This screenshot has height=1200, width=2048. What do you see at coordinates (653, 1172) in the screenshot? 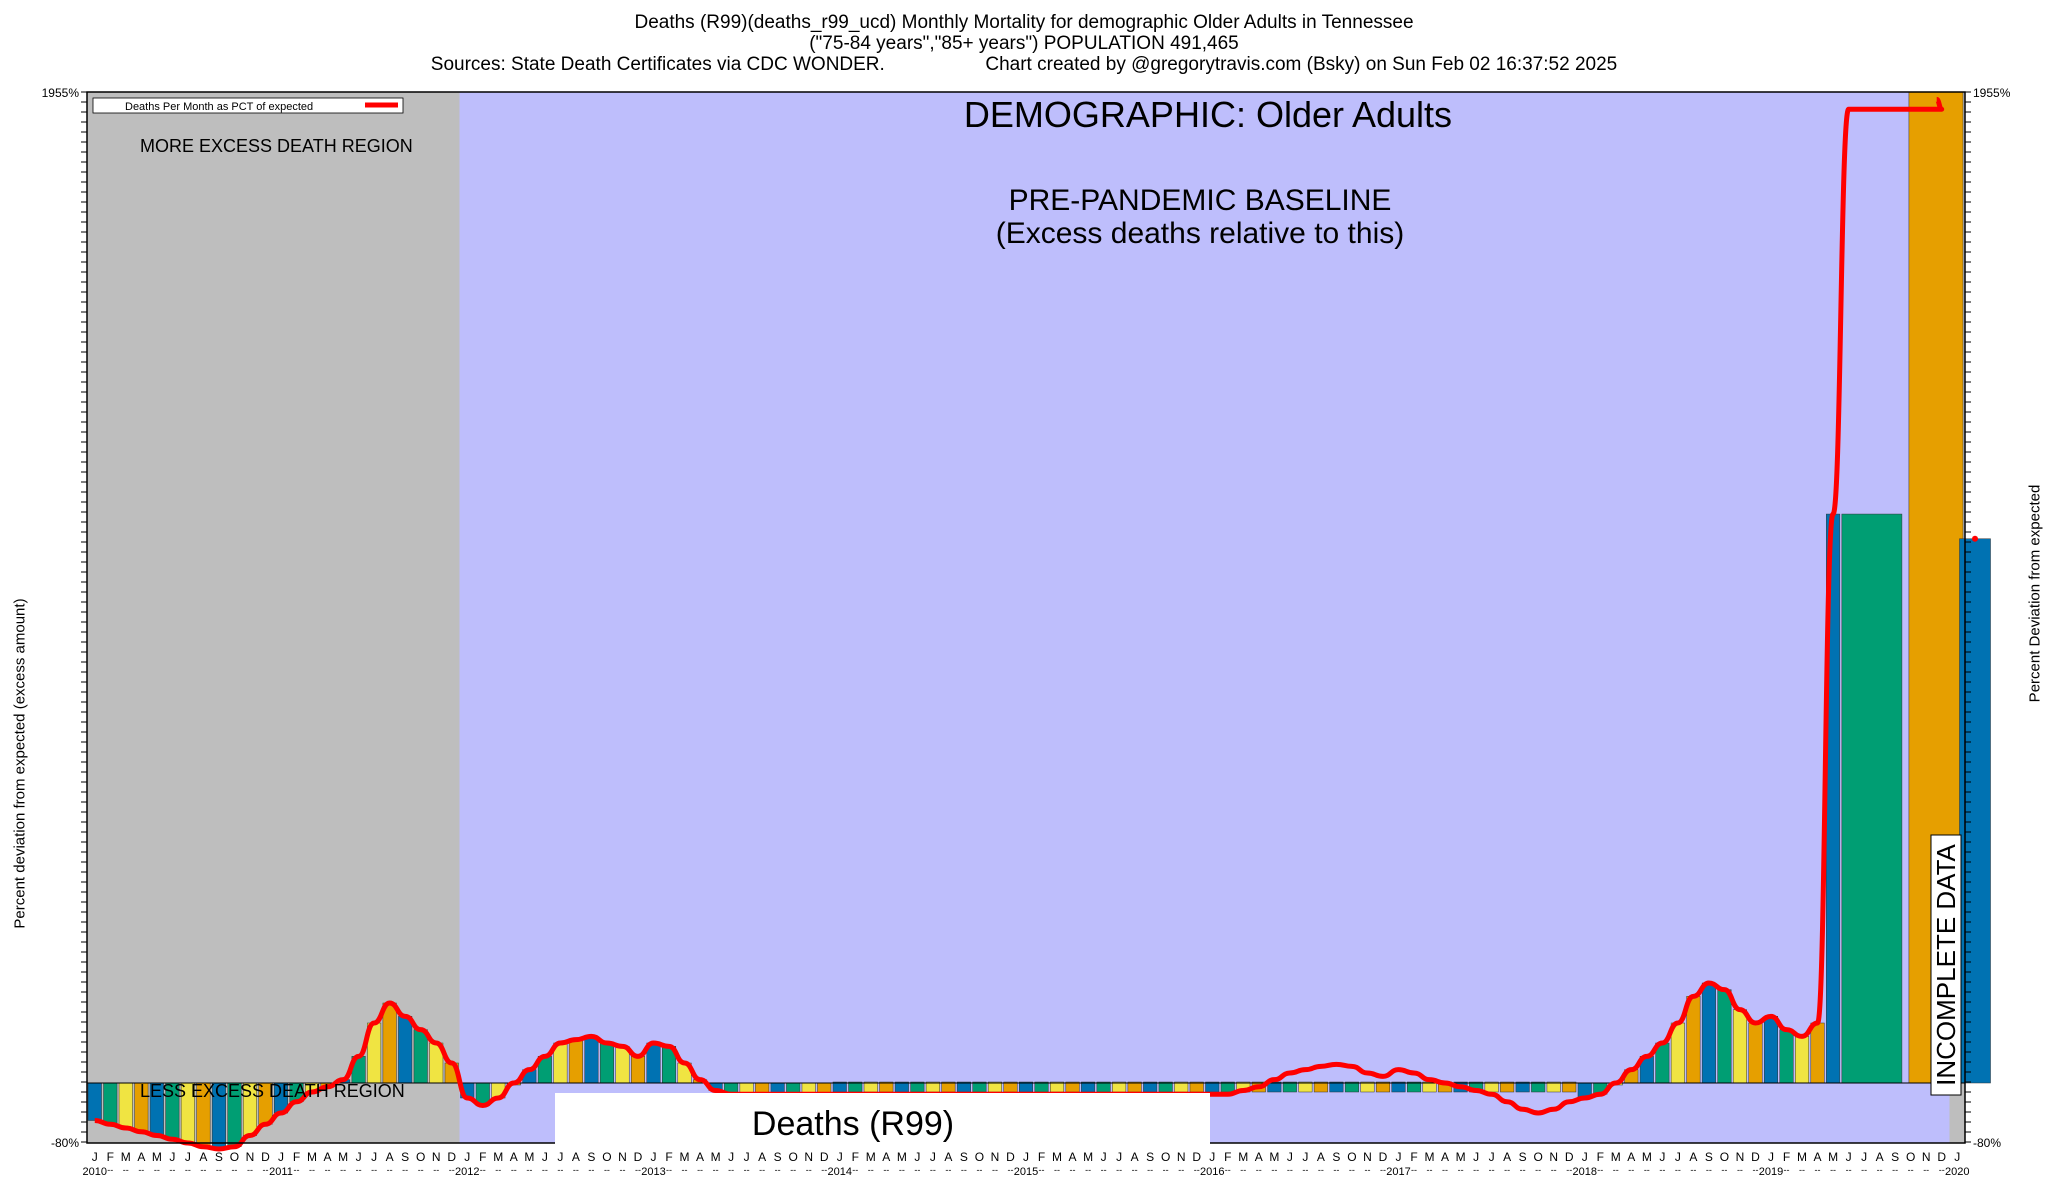
I see `x-year-label: 2013` at bounding box center [653, 1172].